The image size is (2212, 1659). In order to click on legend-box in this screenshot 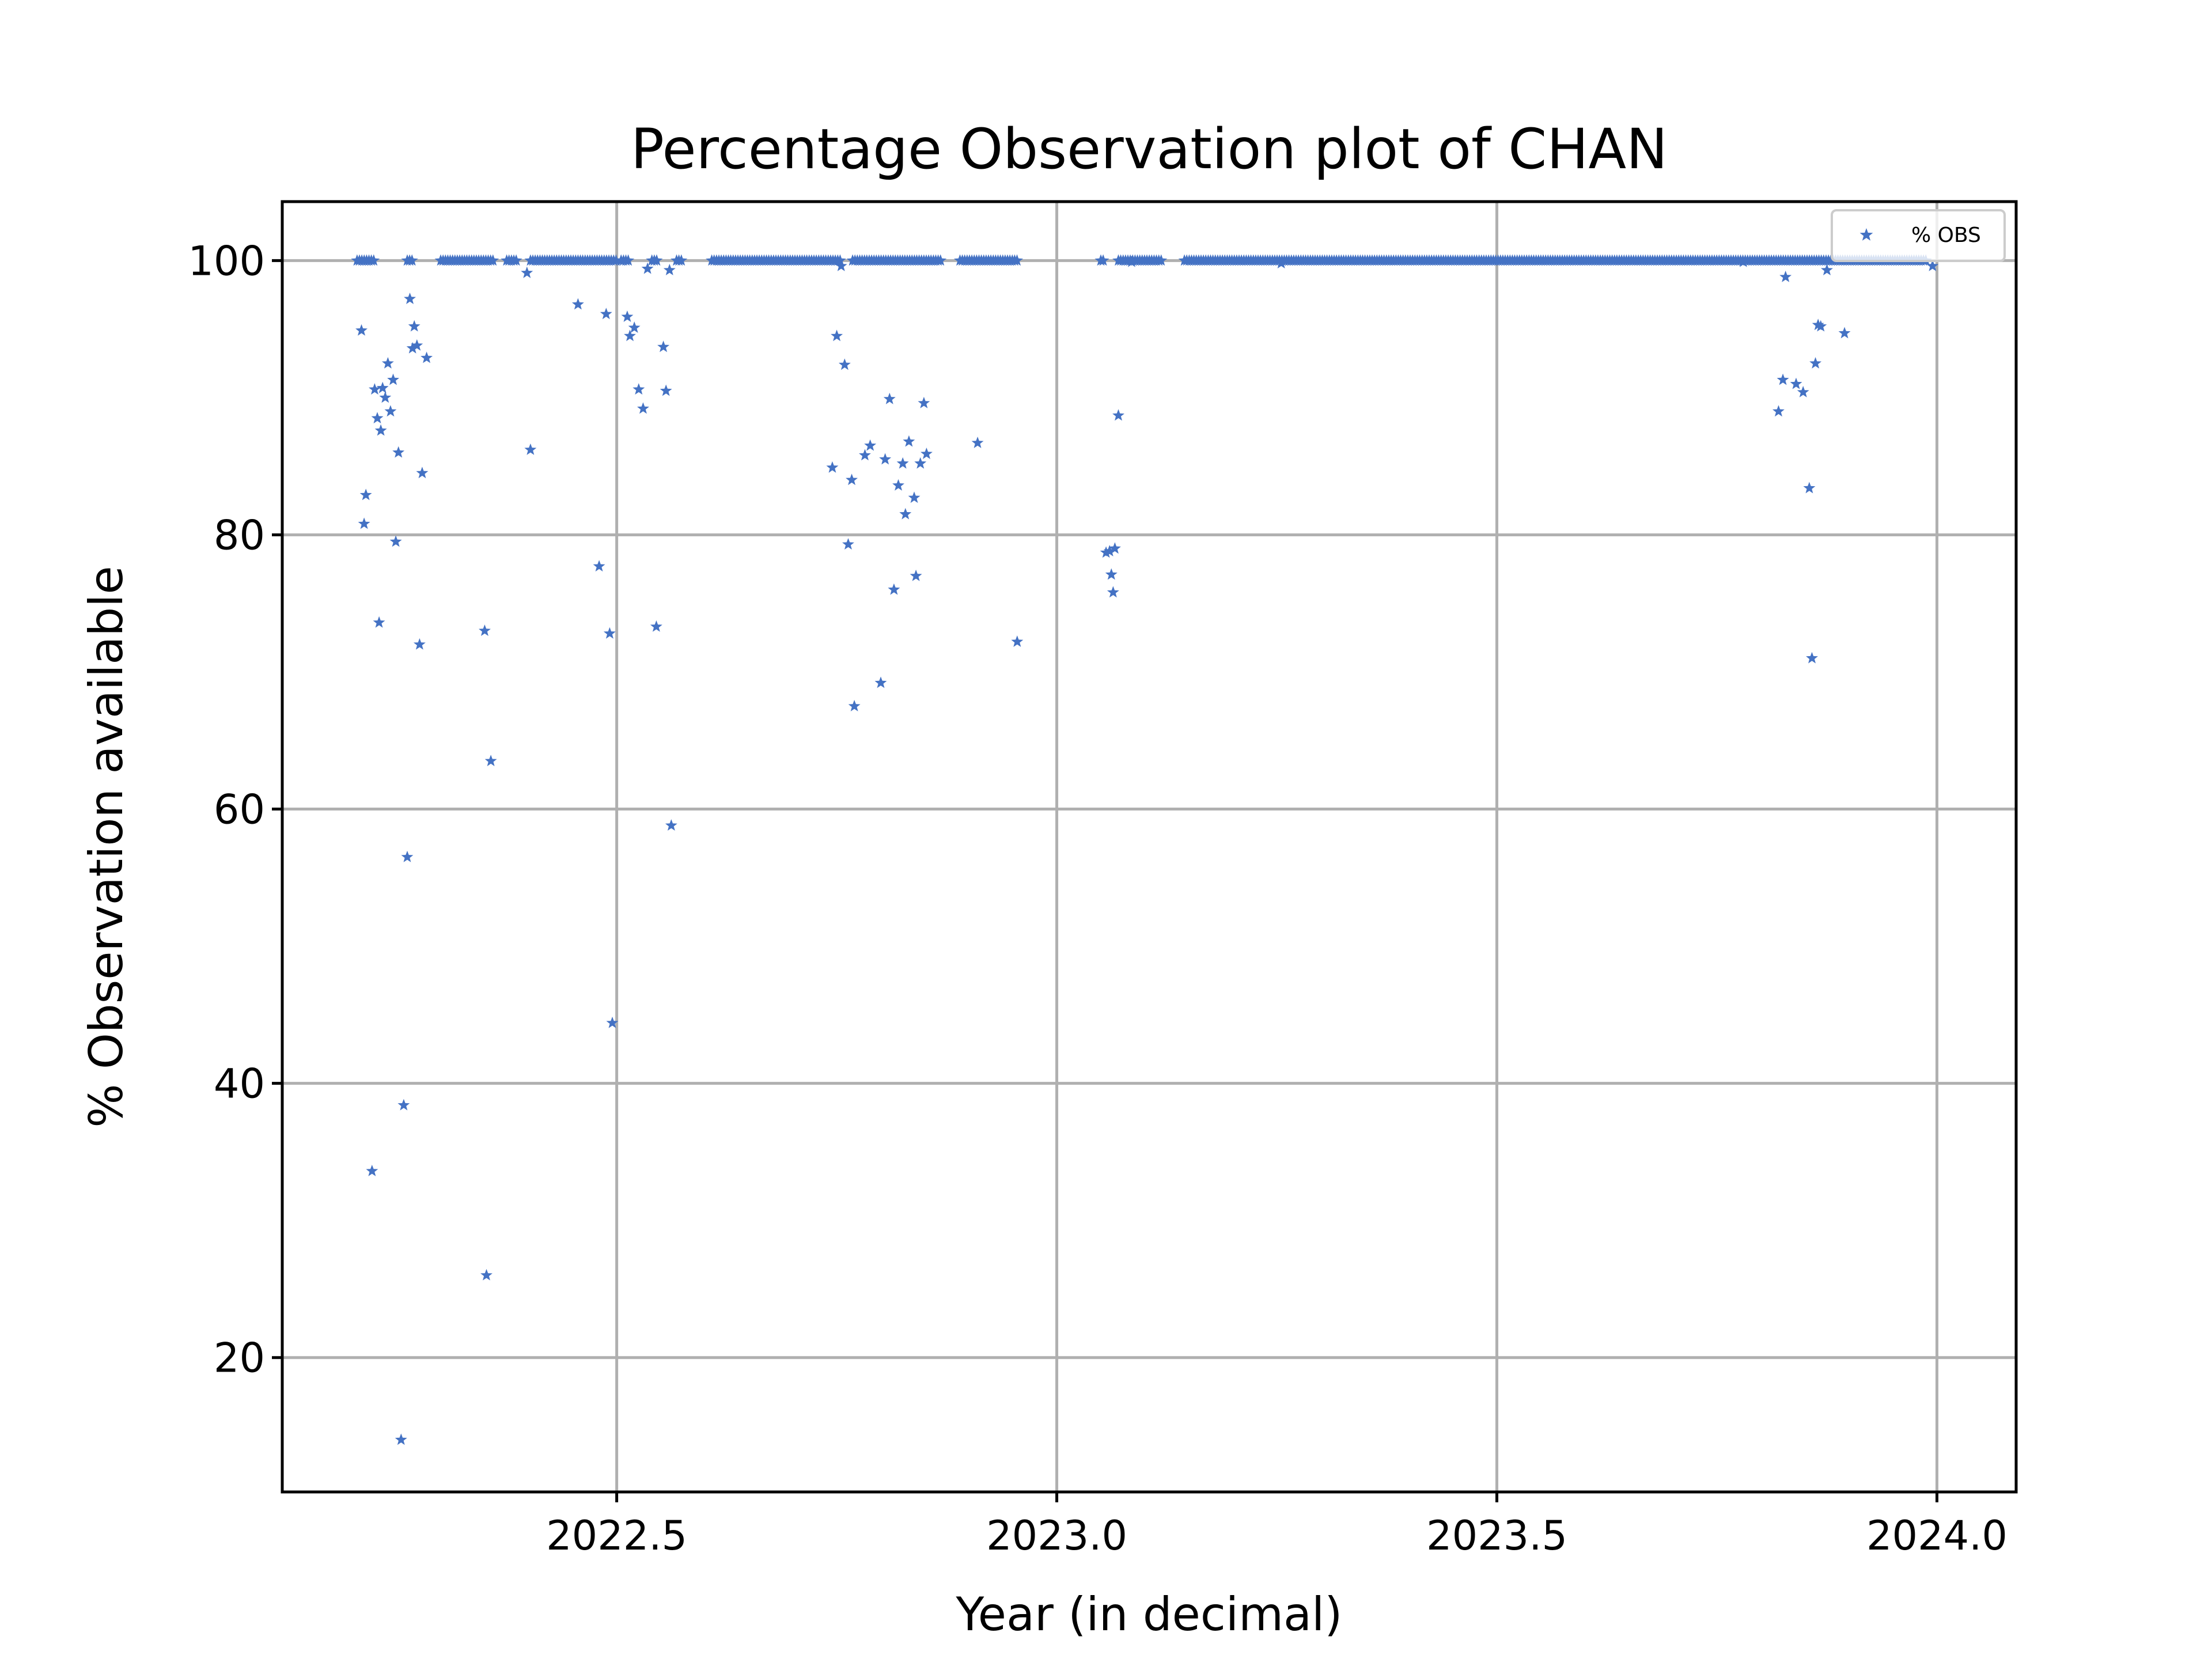, I will do `click(1918, 235)`.